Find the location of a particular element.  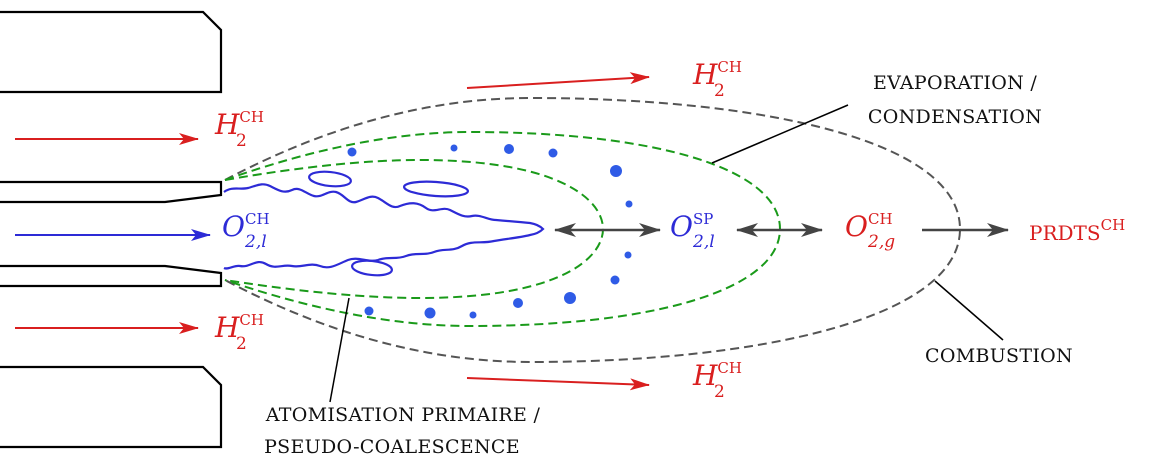

droplets is located at coordinates (490, 231).